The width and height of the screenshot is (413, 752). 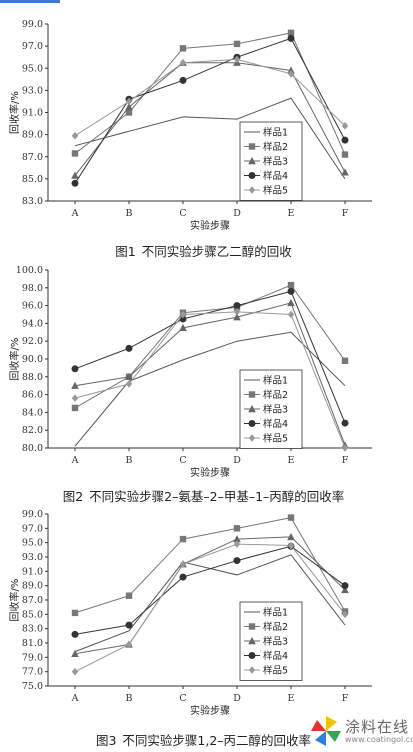 What do you see at coordinates (32, 686) in the screenshot?
I see `y-tick-label: 75.0` at bounding box center [32, 686].